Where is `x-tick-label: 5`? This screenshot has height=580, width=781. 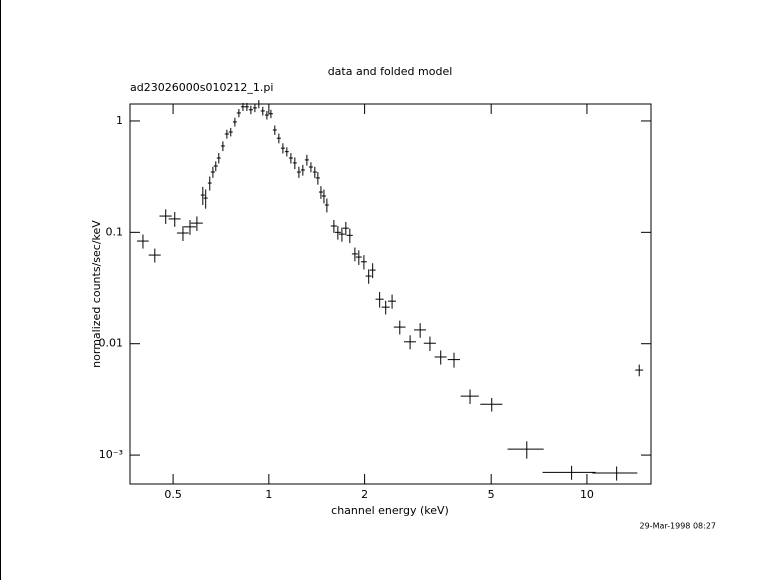 x-tick-label: 5 is located at coordinates (491, 494).